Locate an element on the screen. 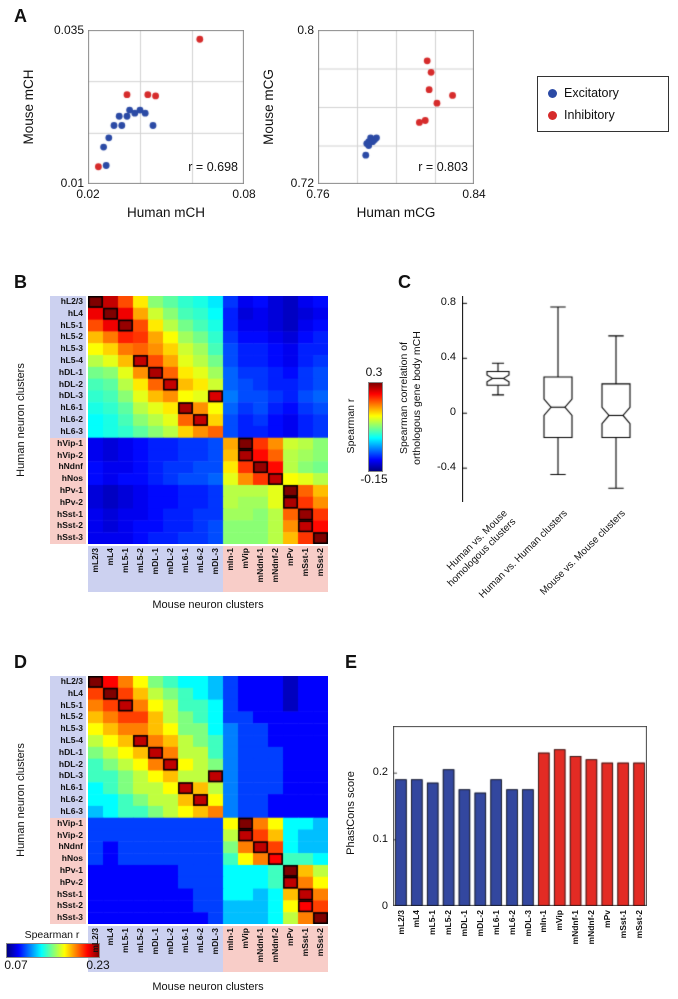 The height and width of the screenshot is (999, 678). boxplot-ytick-0-4: -0.4 is located at coordinates (446, 467).